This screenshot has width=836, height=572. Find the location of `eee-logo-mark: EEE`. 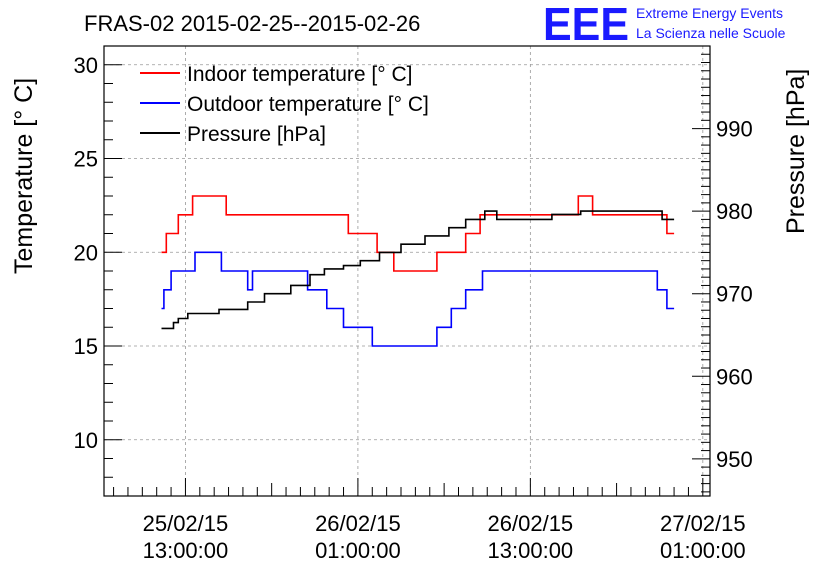

eee-logo-mark: EEE is located at coordinates (586, 25).